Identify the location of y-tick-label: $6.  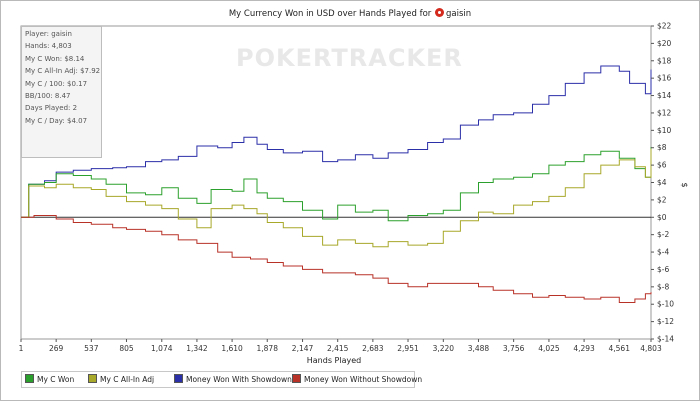
(662, 165).